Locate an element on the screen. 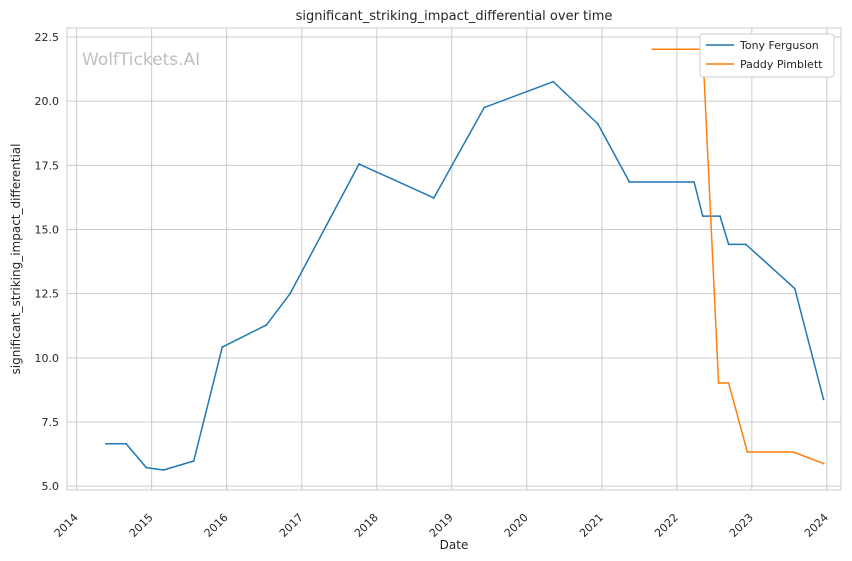 The height and width of the screenshot is (561, 852). y-tick-label: 12.5 is located at coordinates (47, 294).